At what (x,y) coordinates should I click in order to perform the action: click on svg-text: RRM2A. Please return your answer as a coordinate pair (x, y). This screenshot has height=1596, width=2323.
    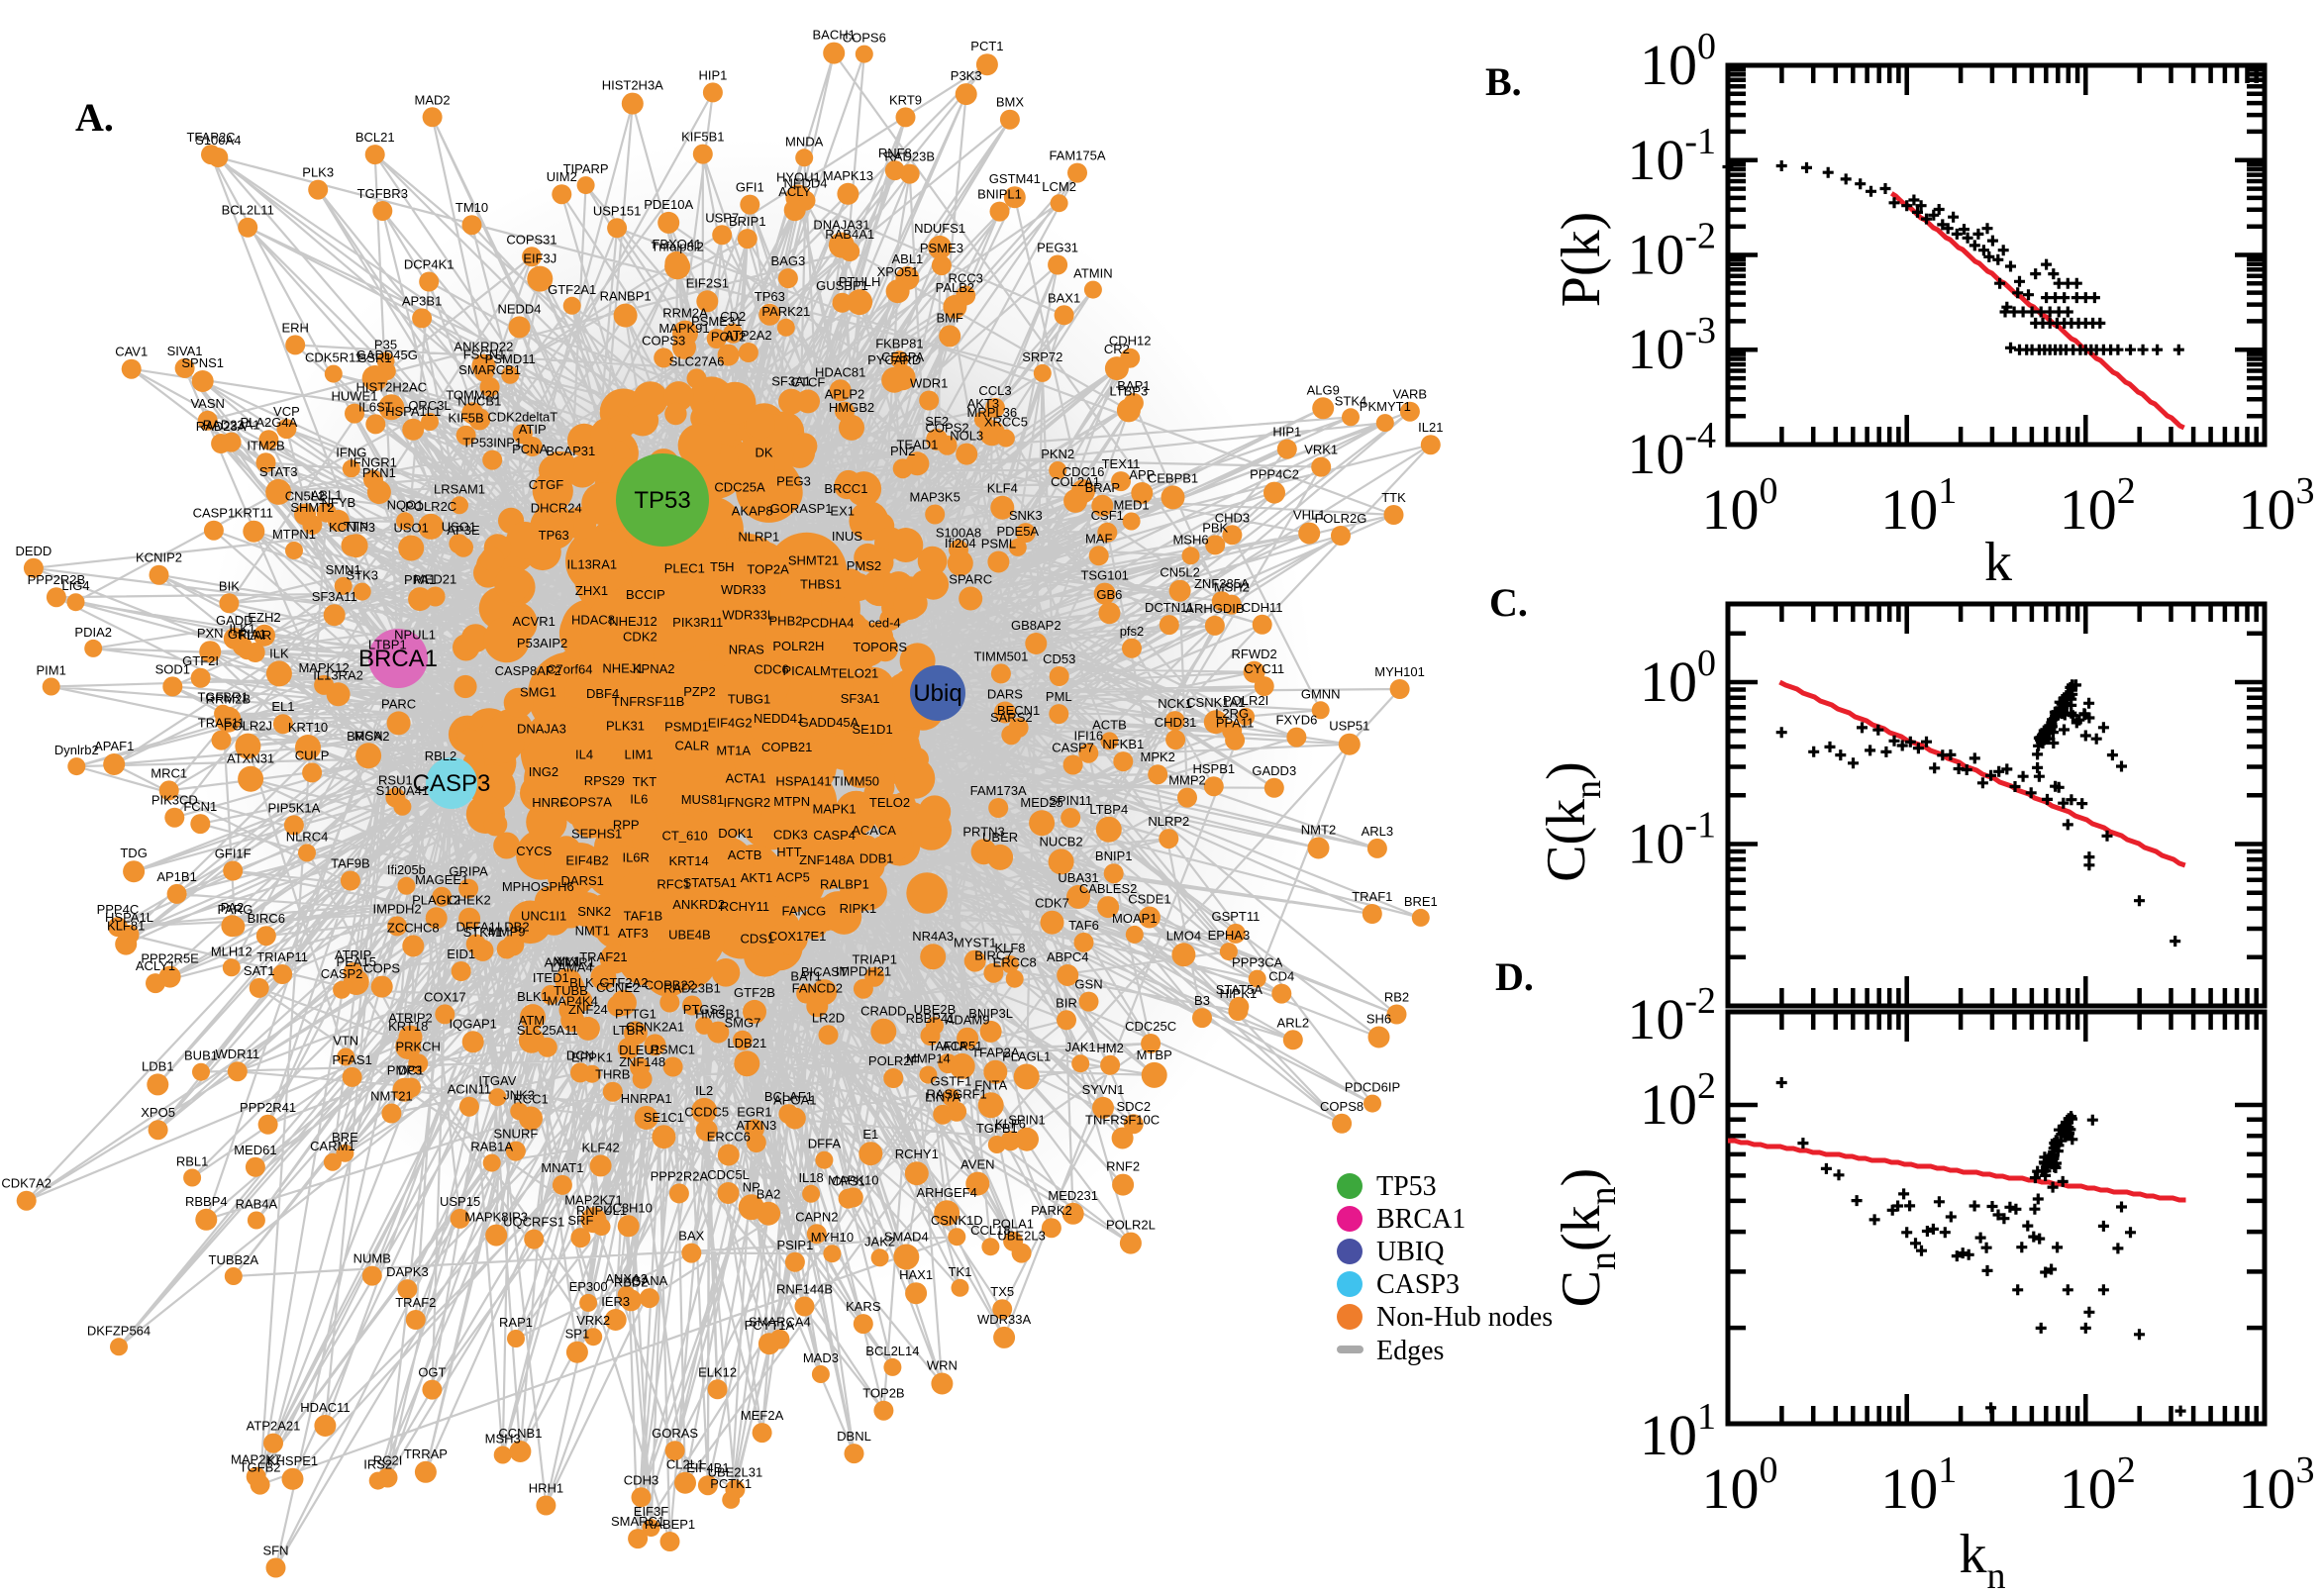
    Looking at the image, I should click on (685, 314).